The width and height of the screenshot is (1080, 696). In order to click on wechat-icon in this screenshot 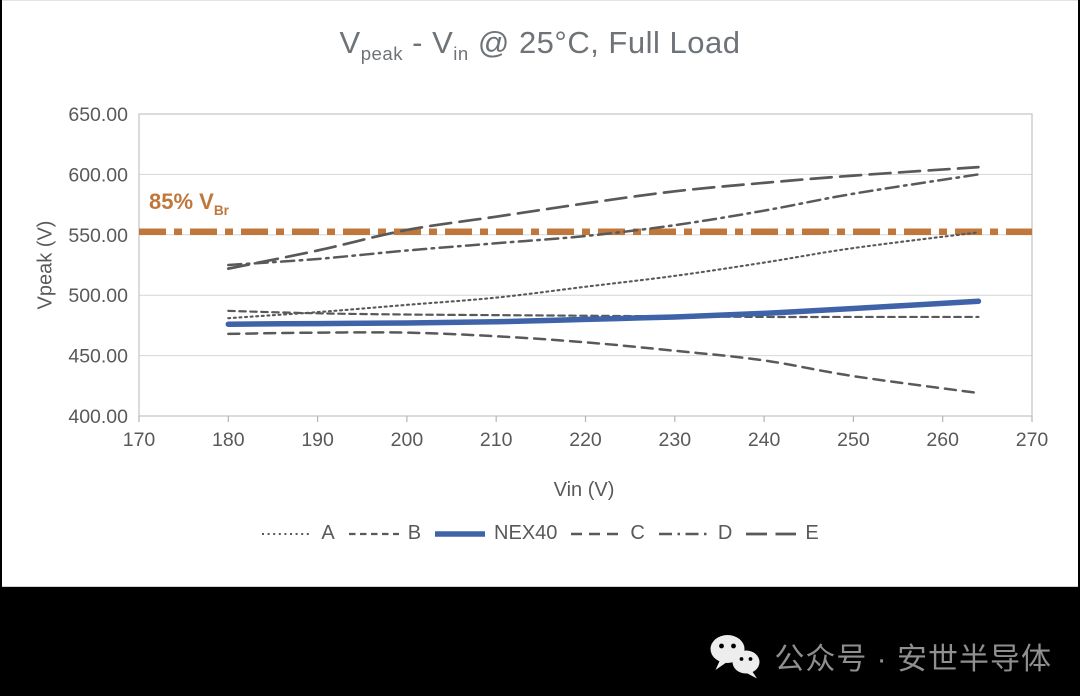, I will do `click(735, 657)`.